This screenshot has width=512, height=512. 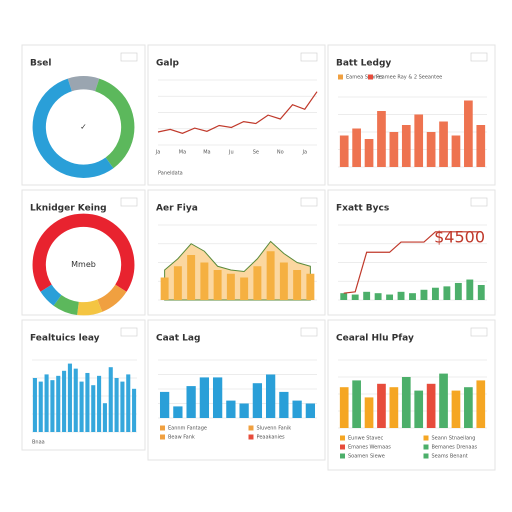 I want to click on panel-title: Aer Fiya, so click(x=177, y=209).